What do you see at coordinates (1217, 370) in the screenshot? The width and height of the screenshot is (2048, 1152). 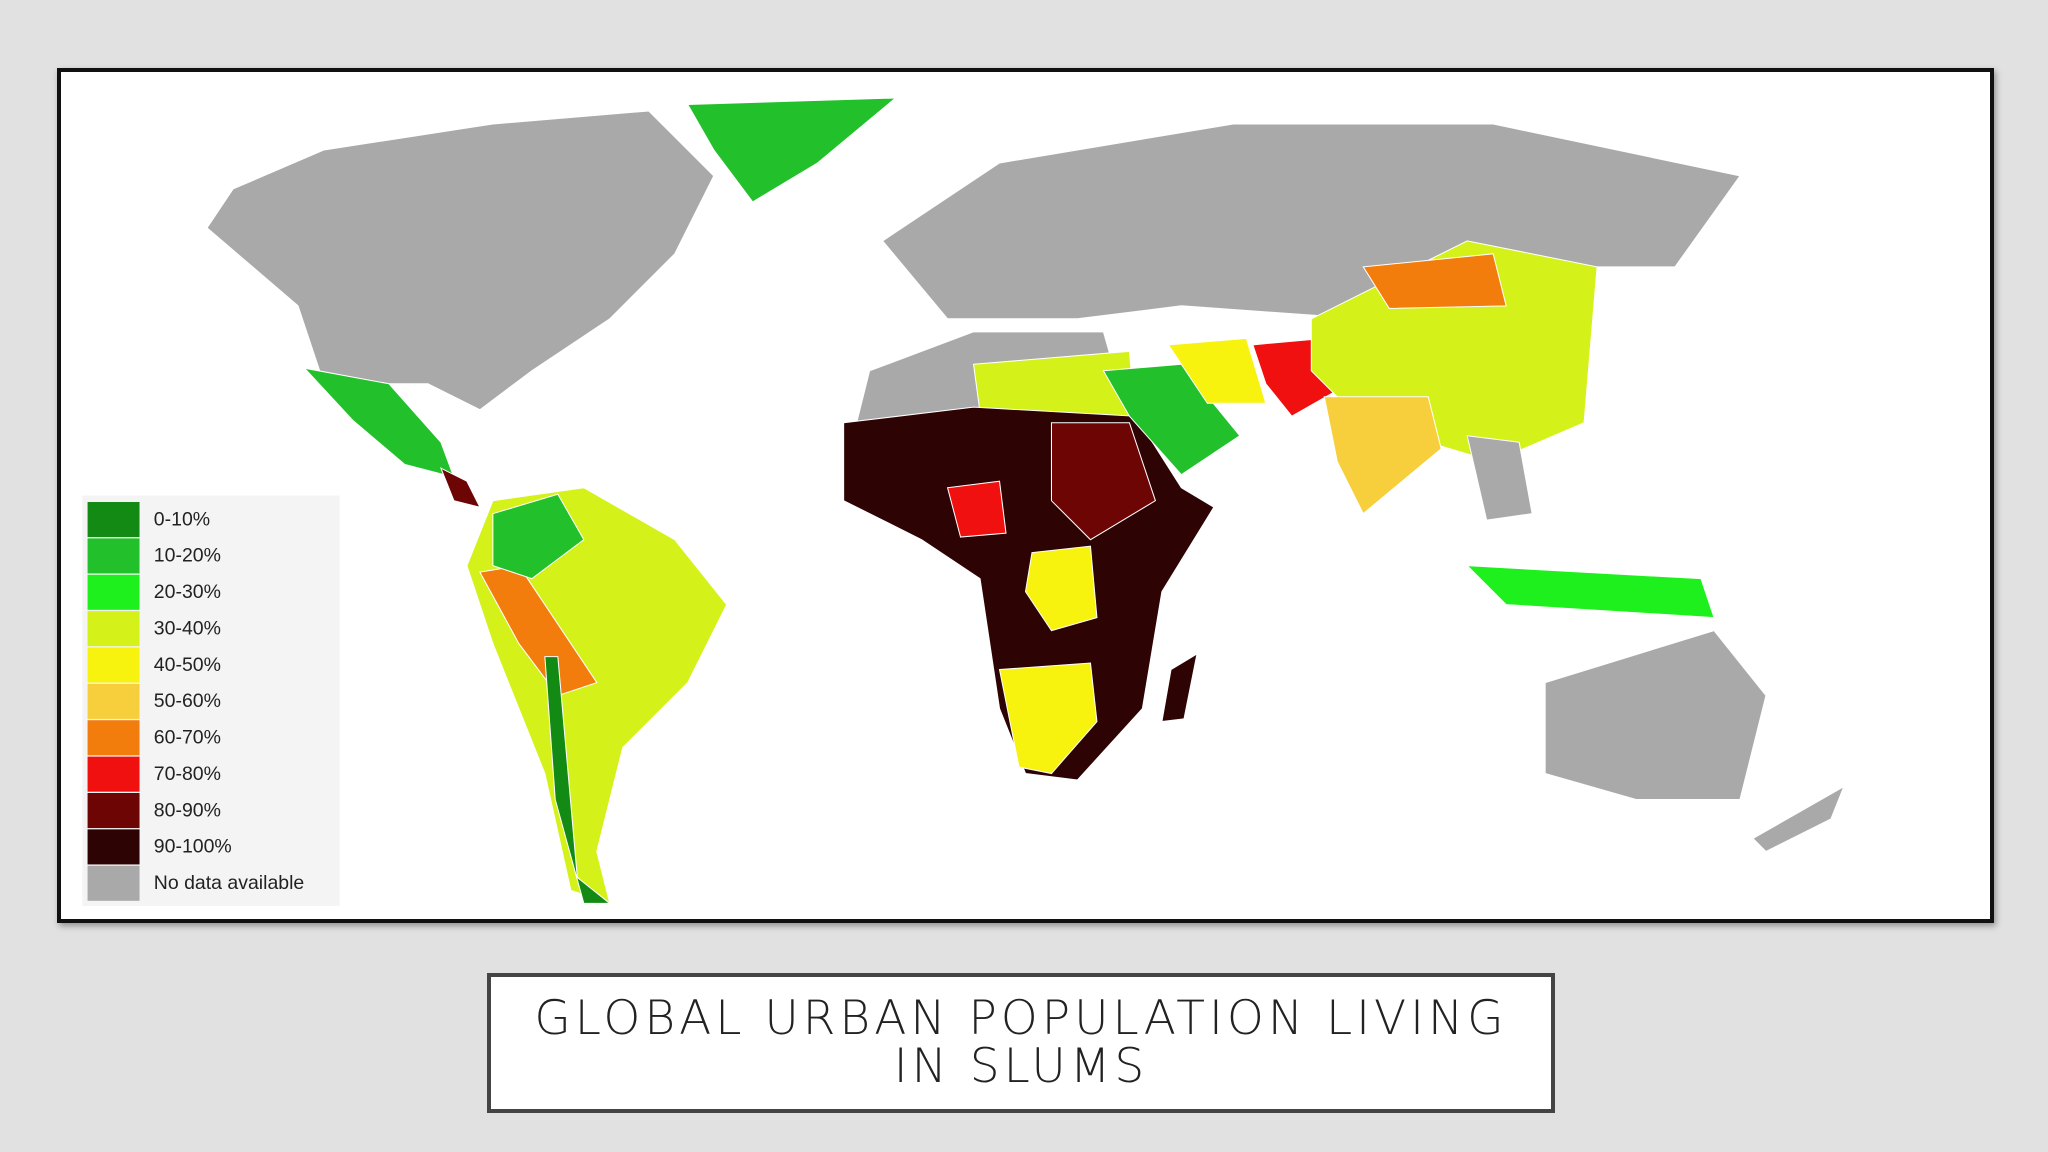 I see `iran` at bounding box center [1217, 370].